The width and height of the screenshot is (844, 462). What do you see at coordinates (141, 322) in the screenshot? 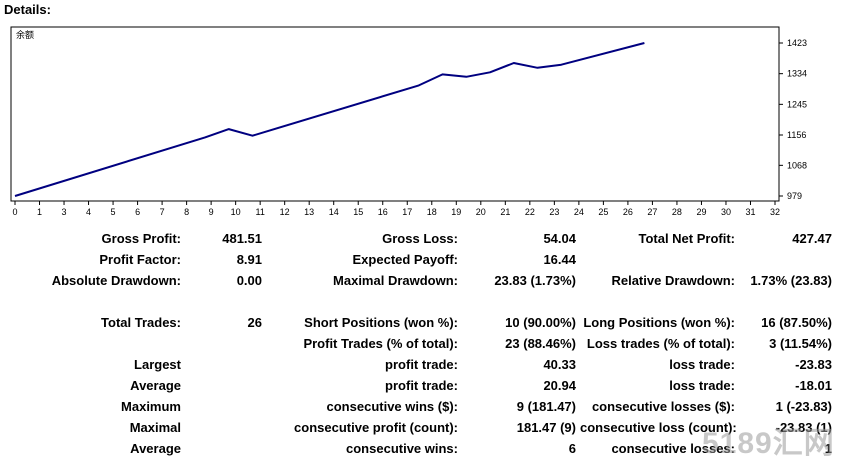
I see `stat-label: Total Trades:` at bounding box center [141, 322].